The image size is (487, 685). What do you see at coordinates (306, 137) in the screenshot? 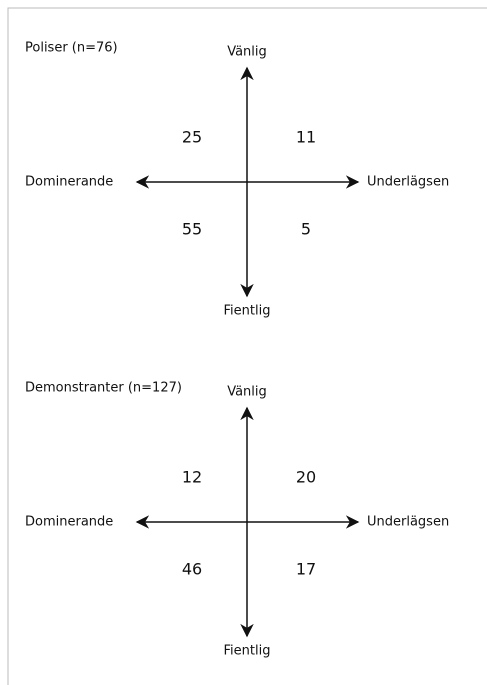
I see `quadrant-count: 11` at bounding box center [306, 137].